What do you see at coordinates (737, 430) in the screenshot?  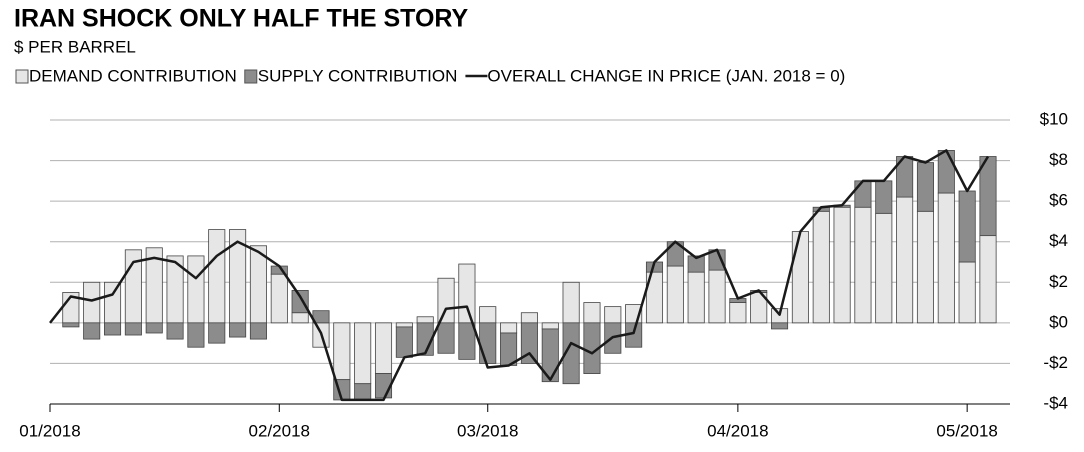 I see `x-tick-label: 04/2018` at bounding box center [737, 430].